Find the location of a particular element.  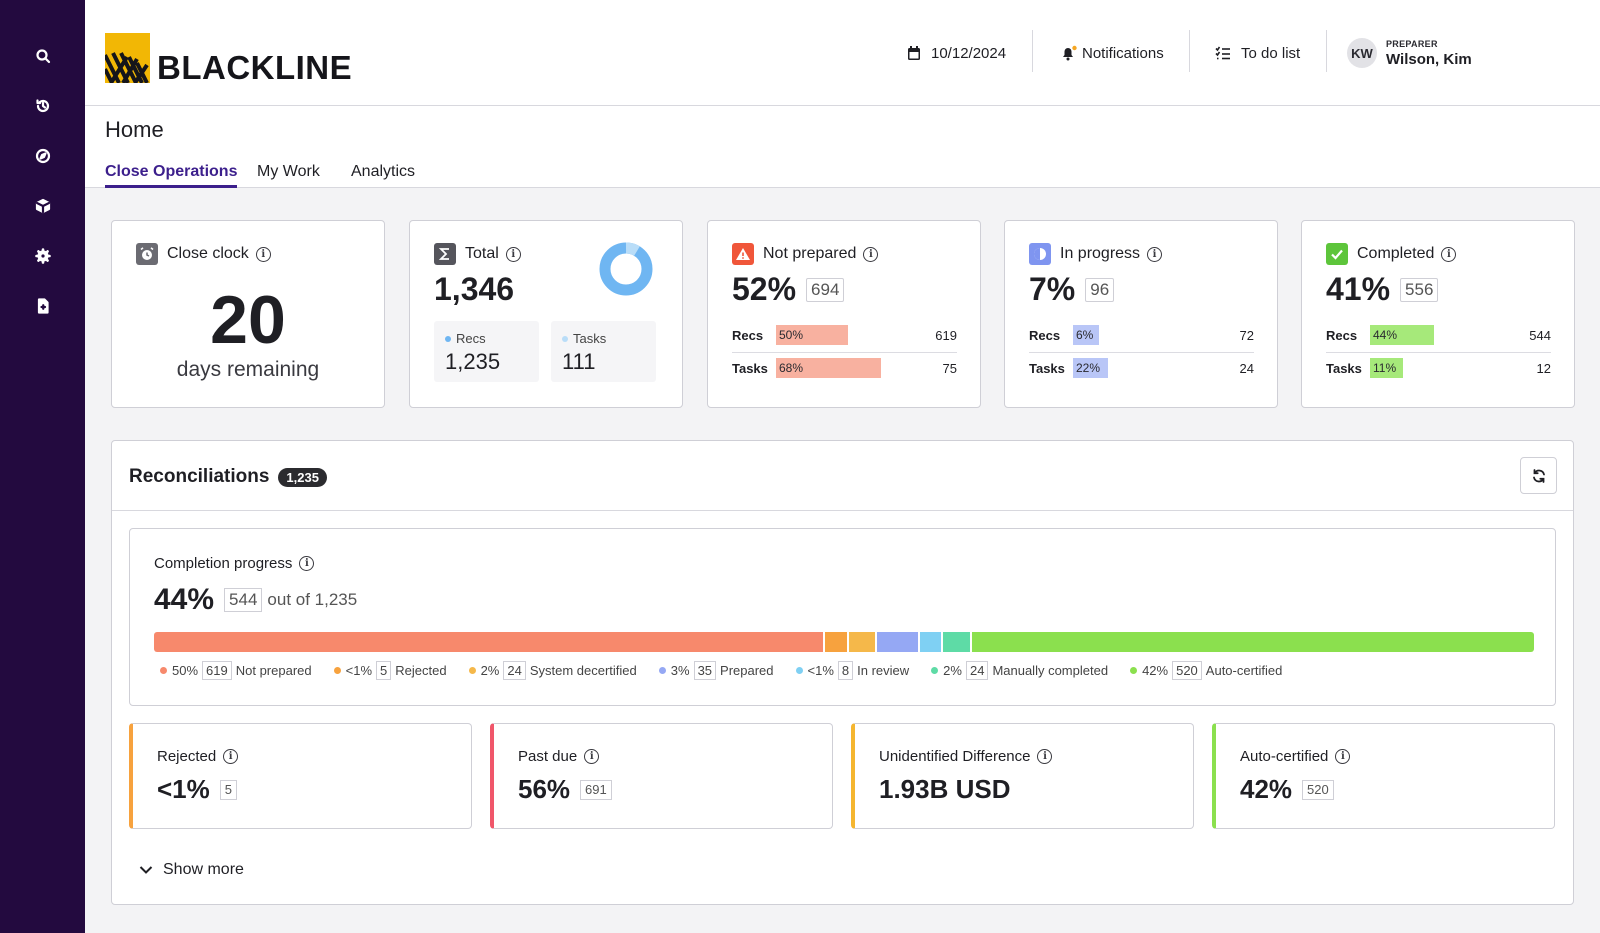

legend-item: 2% 24 System decertified is located at coordinates (552, 670).